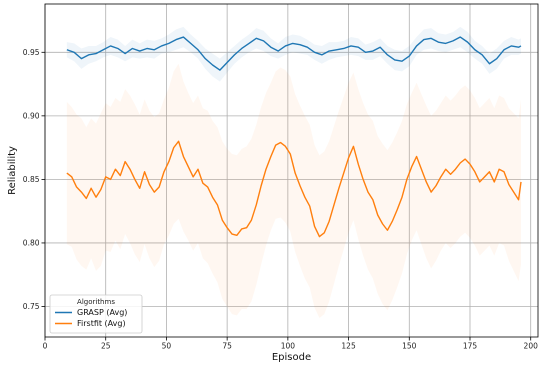 The image size is (541, 367). I want to click on x-tick-label: 0, so click(45, 346).